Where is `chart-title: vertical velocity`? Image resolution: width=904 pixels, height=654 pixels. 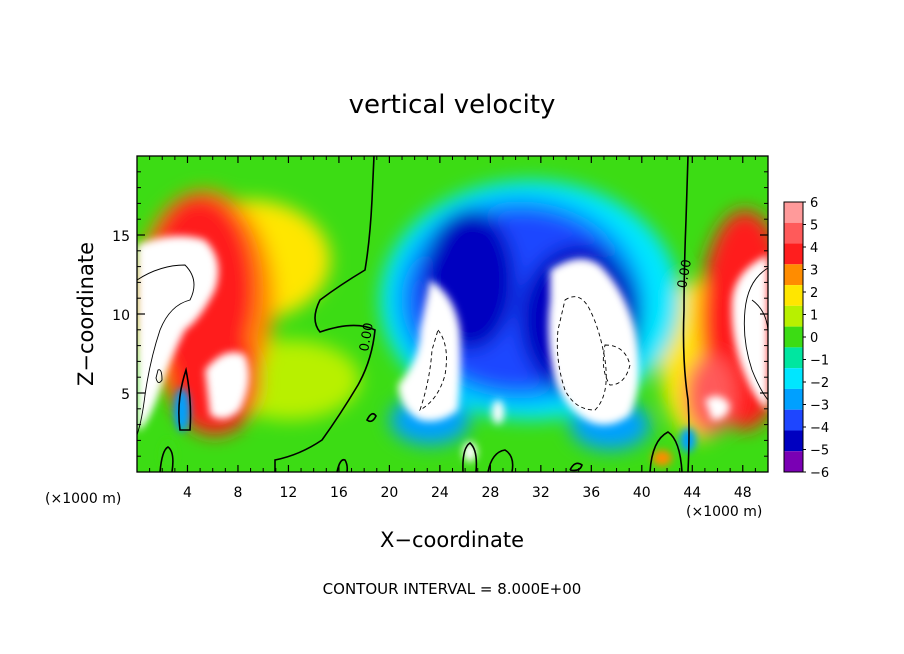 chart-title: vertical velocity is located at coordinates (452, 105).